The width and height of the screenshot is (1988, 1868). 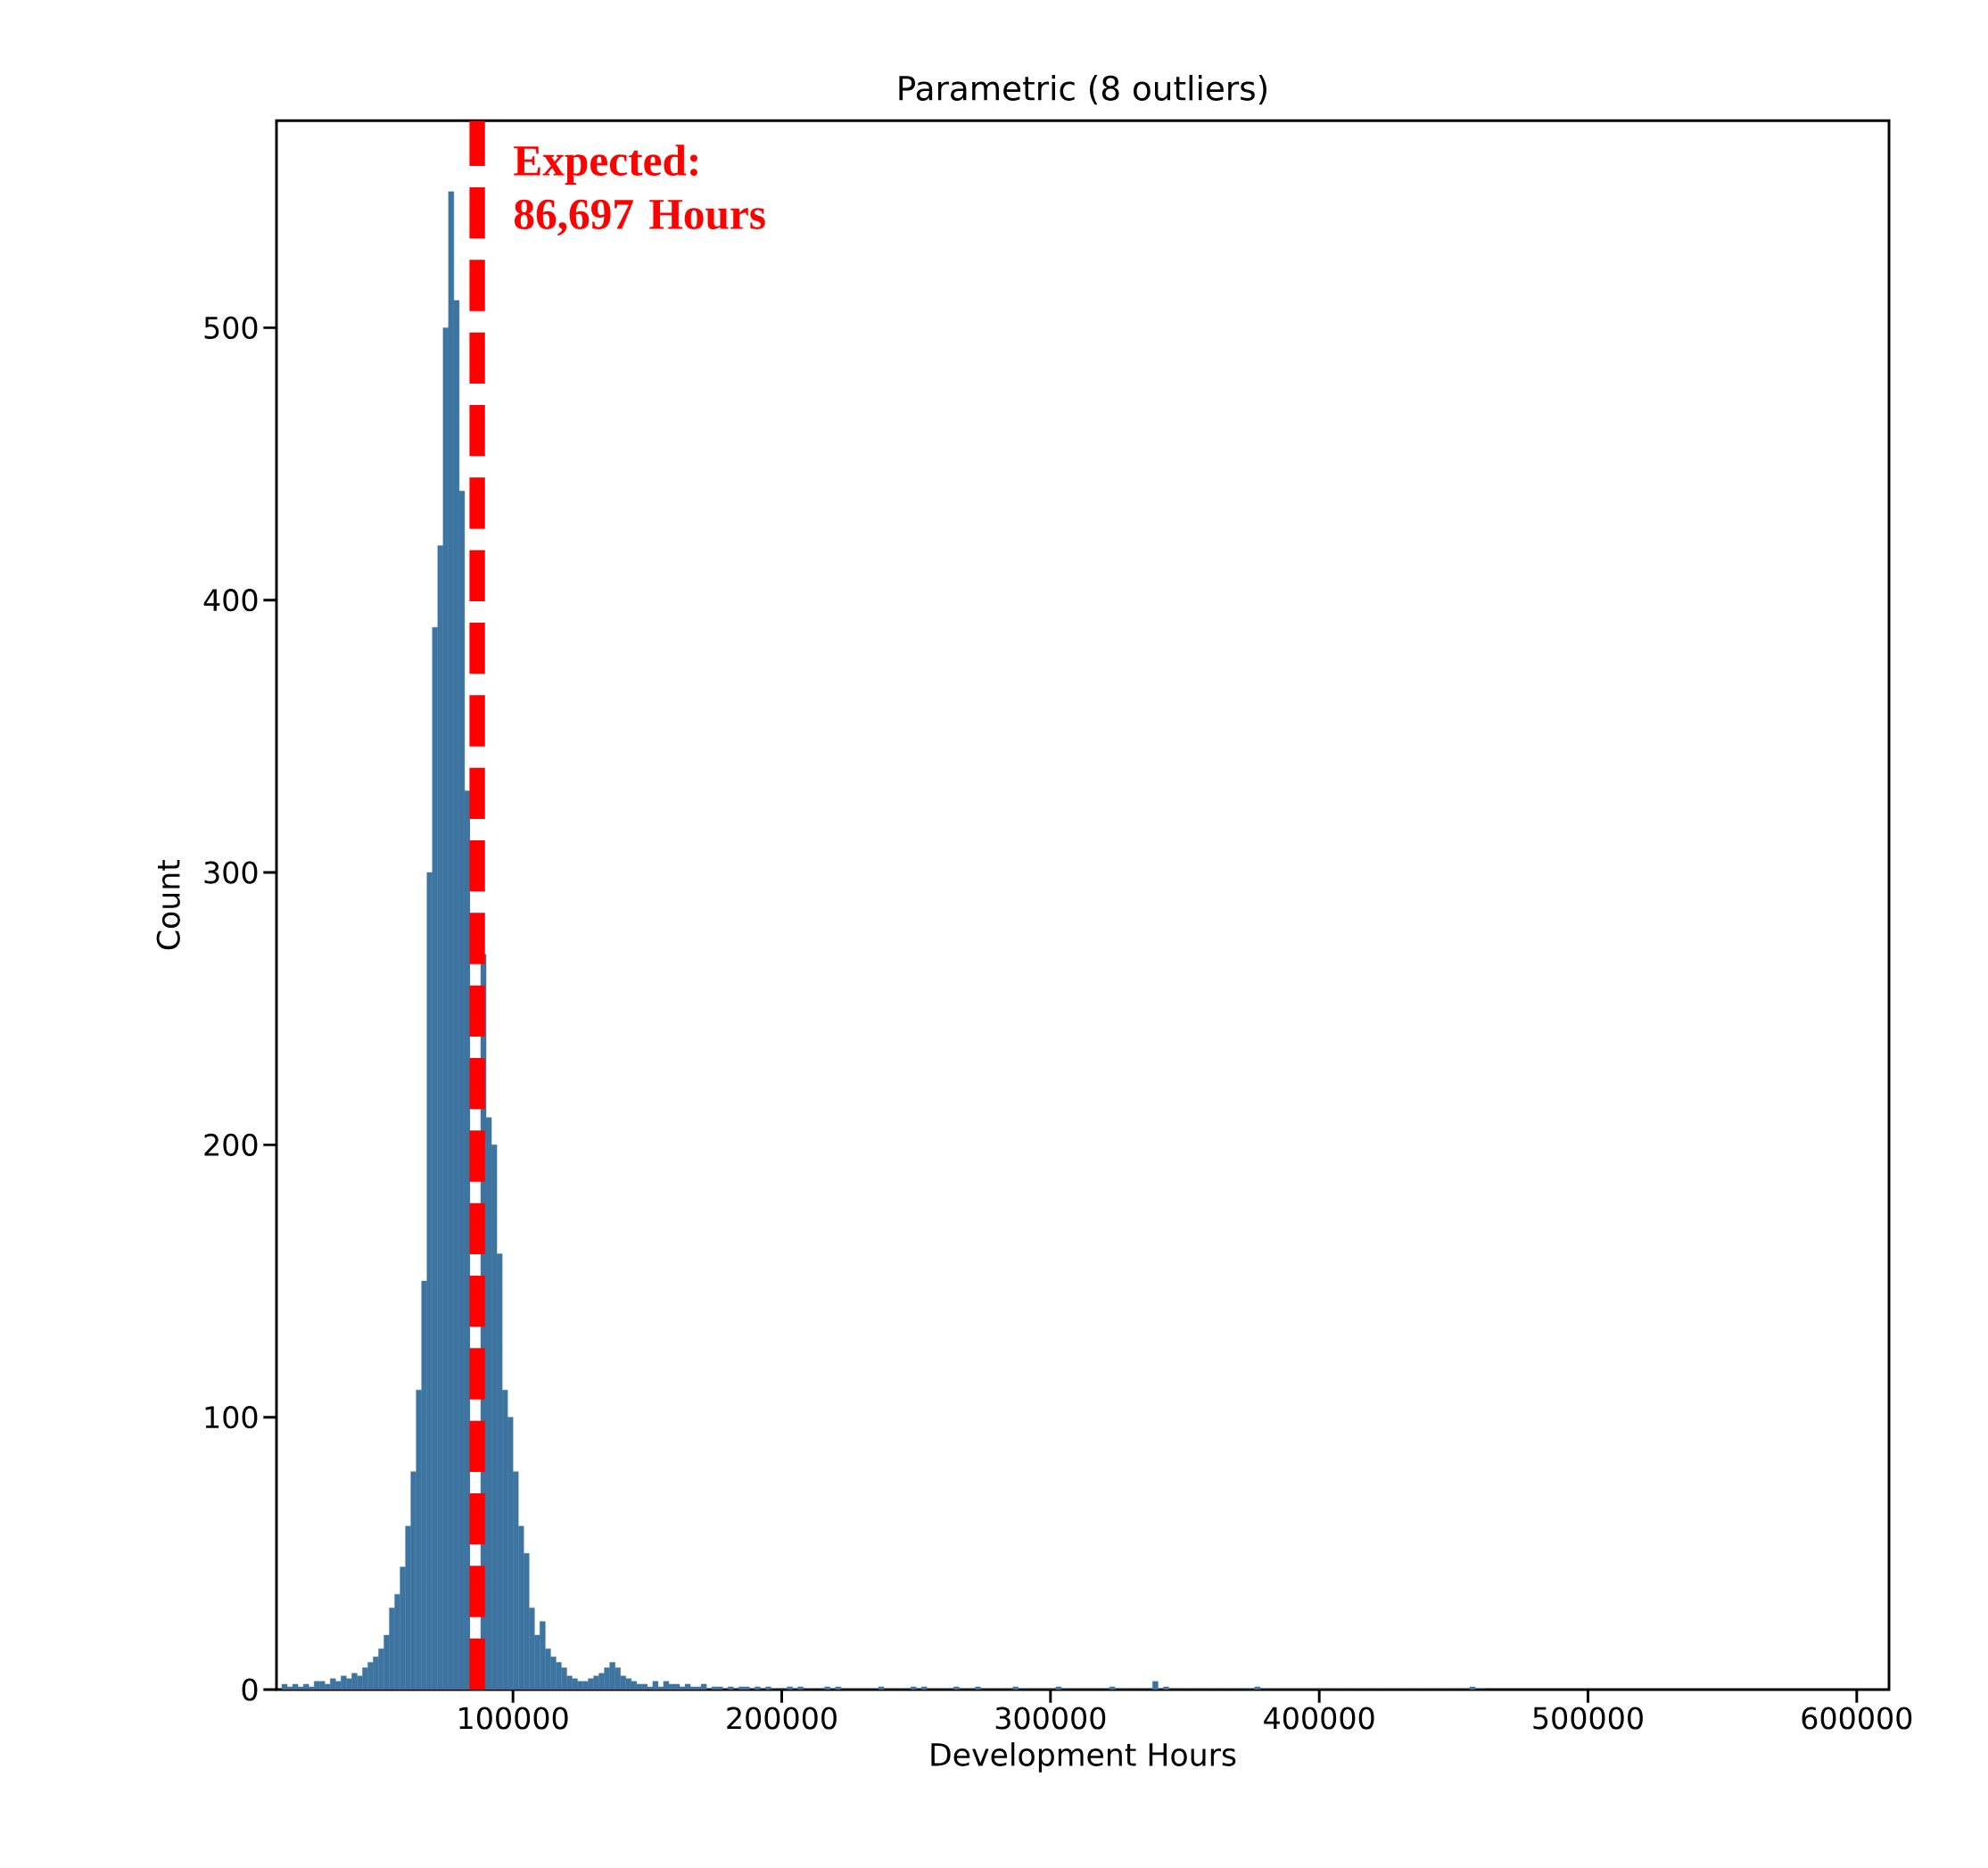 What do you see at coordinates (1050, 1719) in the screenshot?
I see `x-tick-label: 300000` at bounding box center [1050, 1719].